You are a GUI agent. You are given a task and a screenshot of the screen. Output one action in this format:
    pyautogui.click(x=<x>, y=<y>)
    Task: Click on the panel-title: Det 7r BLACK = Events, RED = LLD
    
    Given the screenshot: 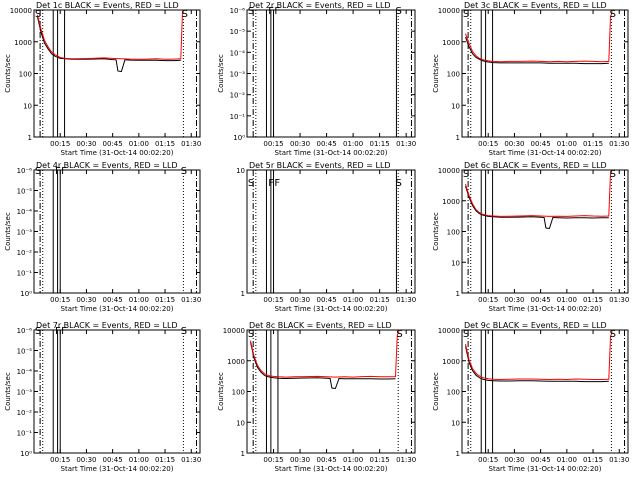 What is the action you would take?
    pyautogui.click(x=107, y=325)
    